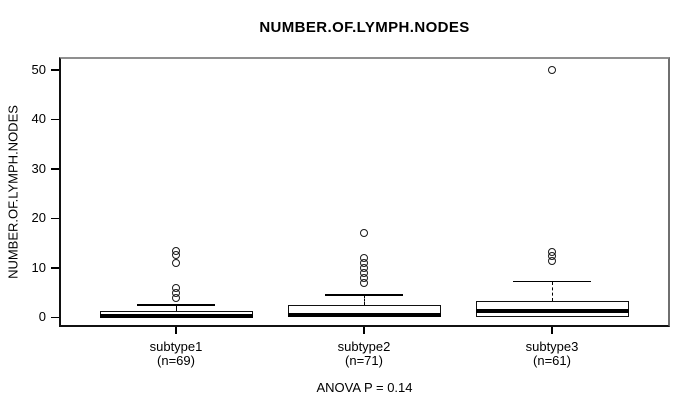 The width and height of the screenshot is (700, 400). Describe the element at coordinates (364, 346) in the screenshot. I see `group-name-label: subtype2` at that location.